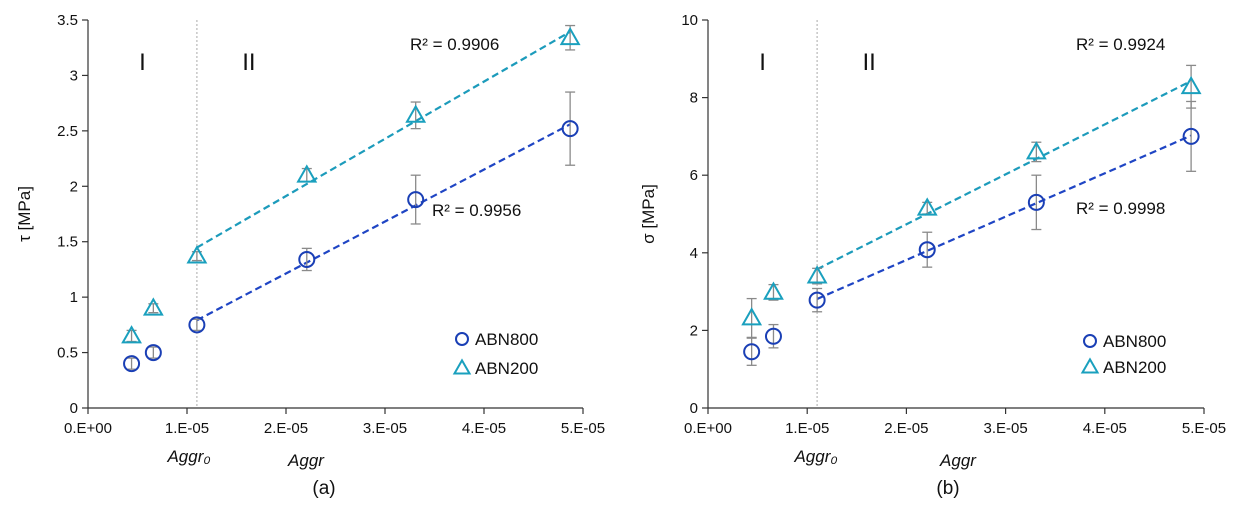 Image resolution: width=1239 pixels, height=511 pixels. What do you see at coordinates (74, 186) in the screenshot?
I see `panel-a-y-tick-label: 2` at bounding box center [74, 186].